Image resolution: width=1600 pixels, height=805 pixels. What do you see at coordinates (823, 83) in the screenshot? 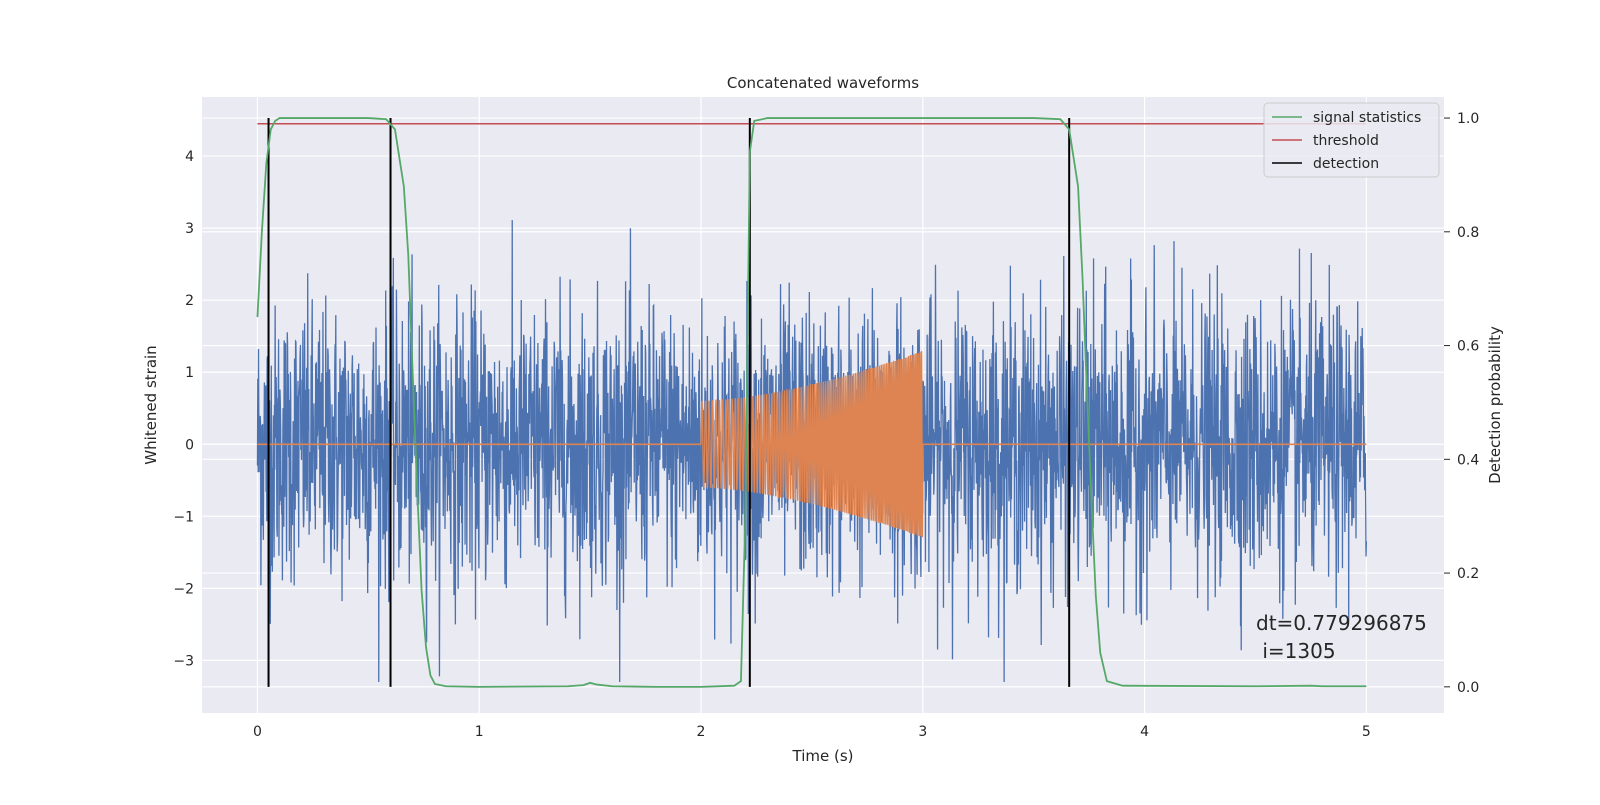
I see `chart-title: Concatenated waveforms` at bounding box center [823, 83].